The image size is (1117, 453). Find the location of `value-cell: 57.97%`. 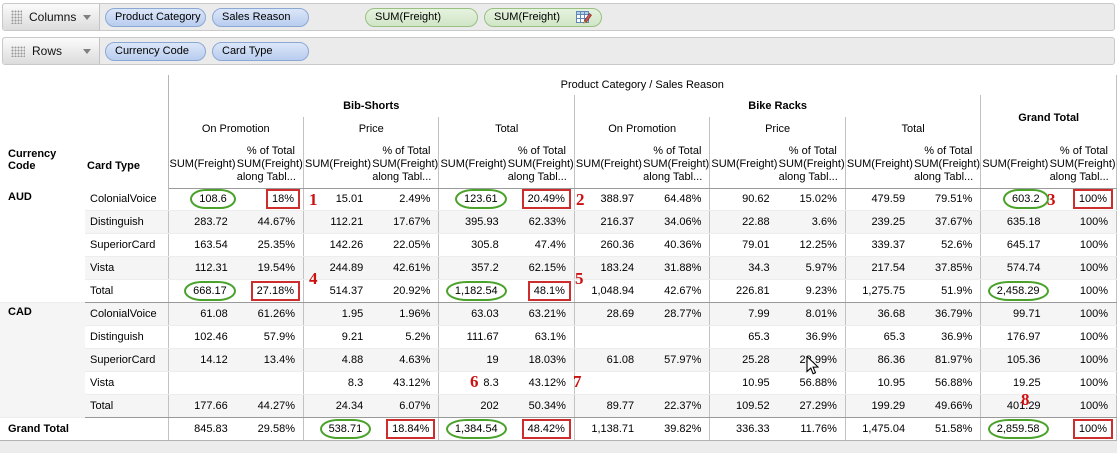

value-cell: 57.97% is located at coordinates (676, 360).